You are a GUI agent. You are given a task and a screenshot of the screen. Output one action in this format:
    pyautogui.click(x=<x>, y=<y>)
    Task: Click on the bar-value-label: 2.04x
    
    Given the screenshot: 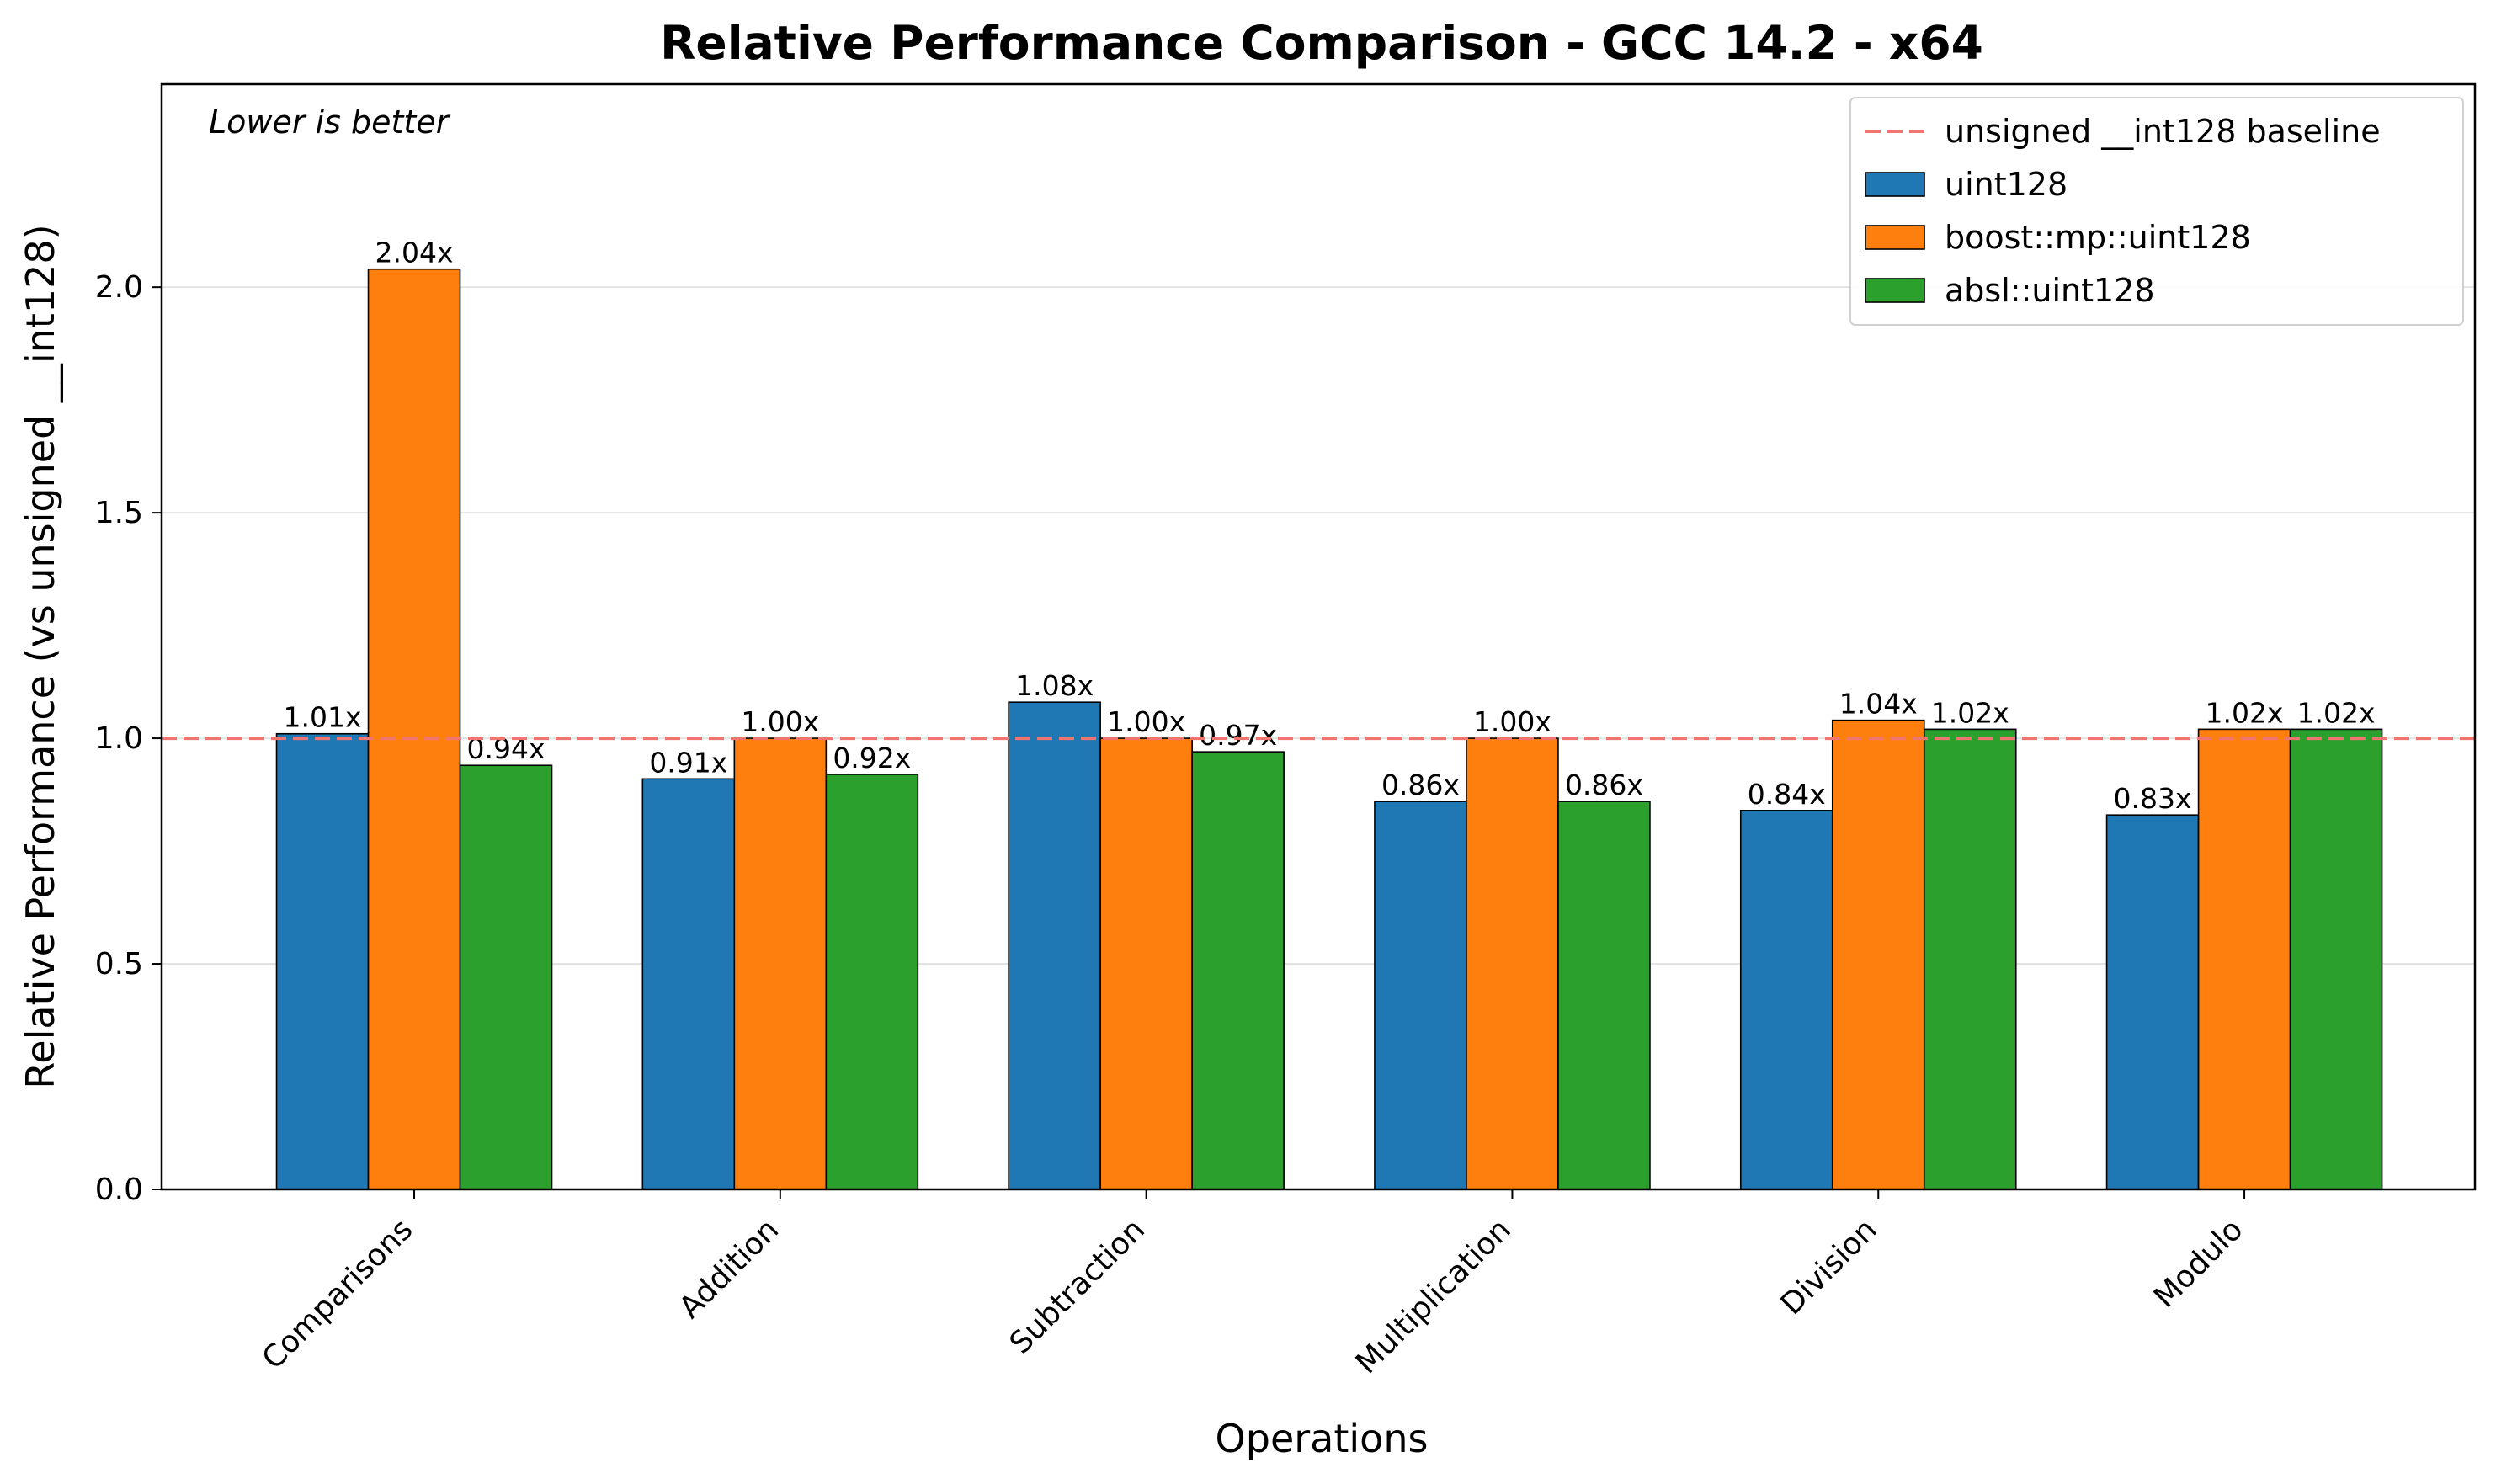 What is the action you would take?
    pyautogui.click(x=414, y=253)
    